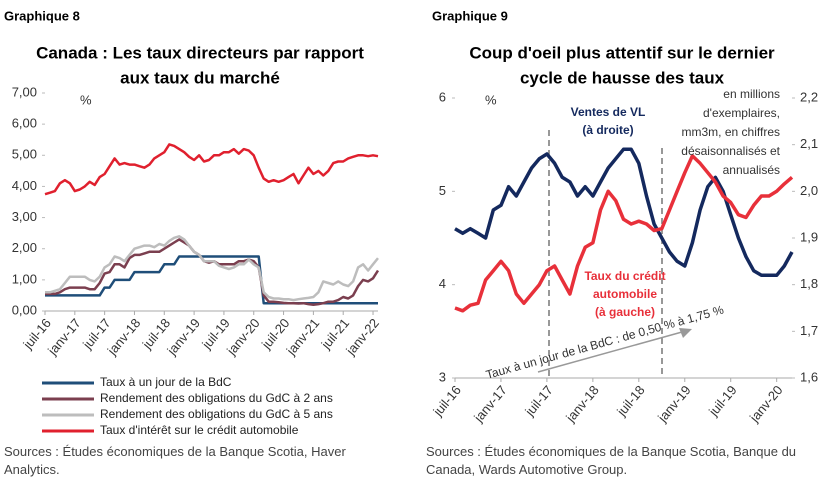 This screenshot has height=483, width=828. What do you see at coordinates (442, 283) in the screenshot?
I see `y-tick-label: 4` at bounding box center [442, 283].